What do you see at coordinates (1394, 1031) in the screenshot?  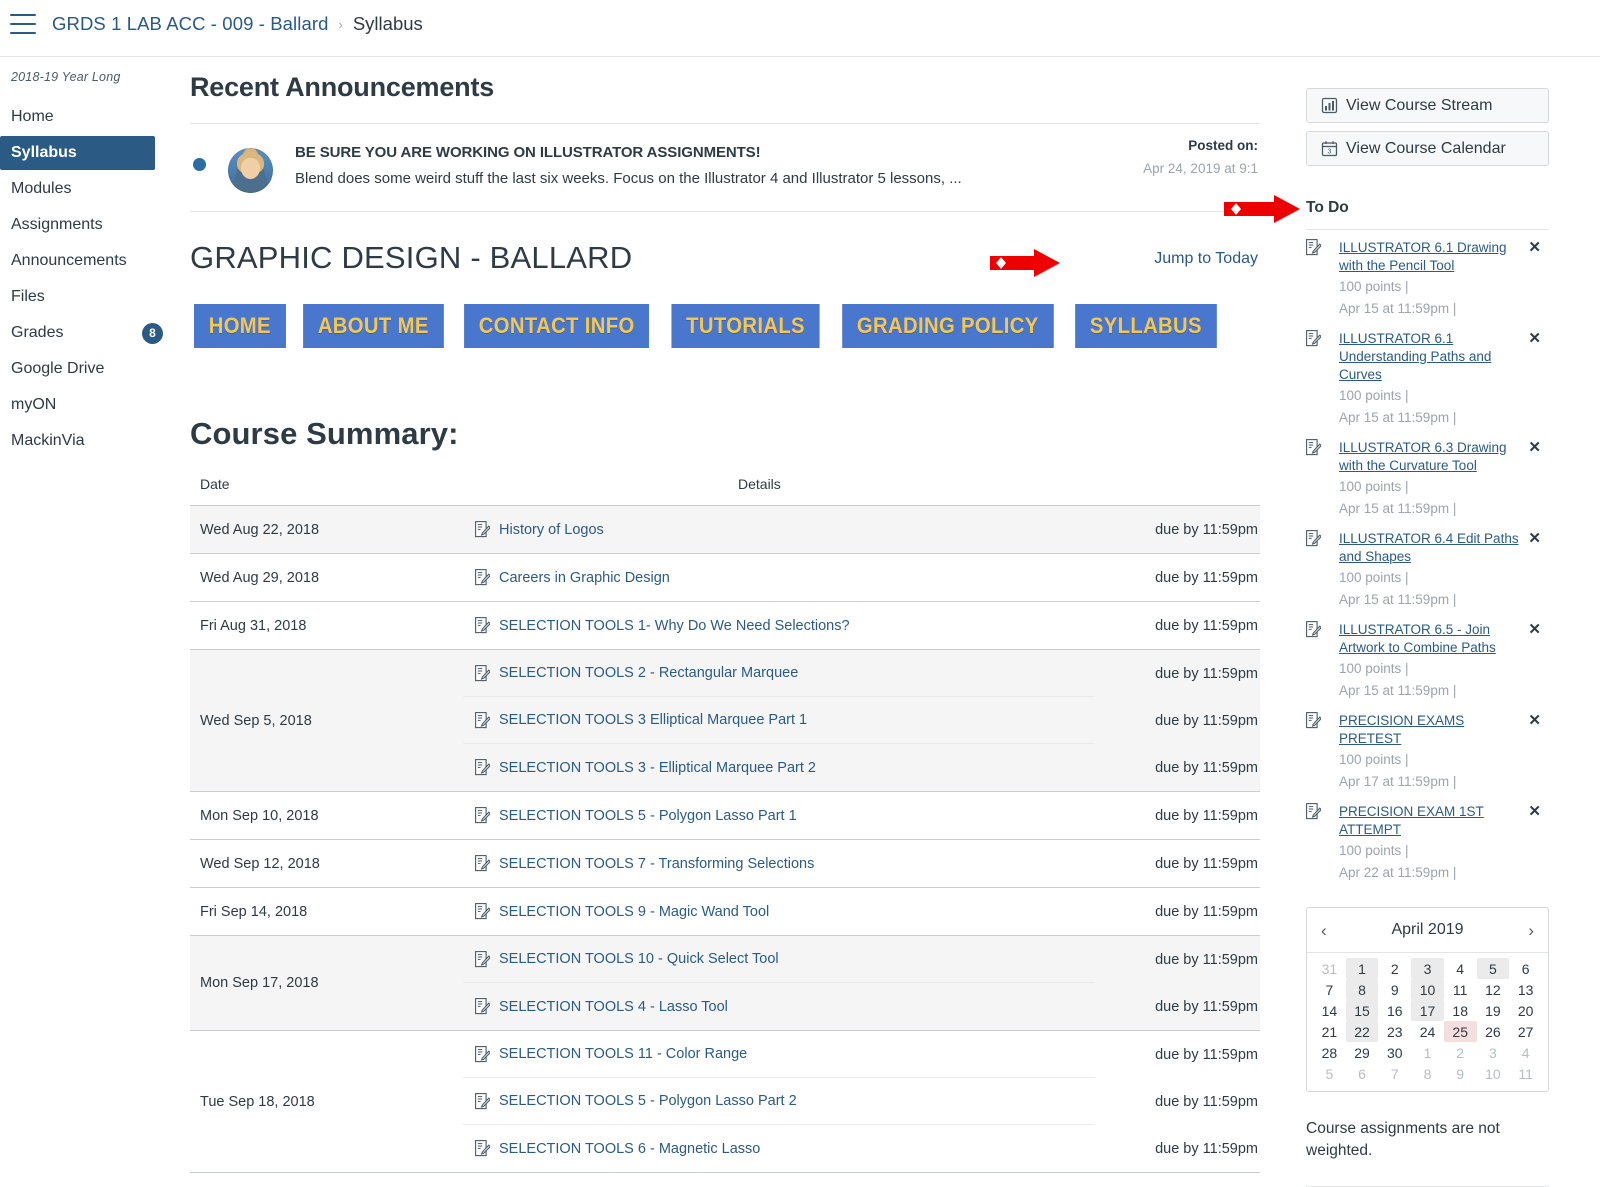 I see `calendar-day: 23` at bounding box center [1394, 1031].